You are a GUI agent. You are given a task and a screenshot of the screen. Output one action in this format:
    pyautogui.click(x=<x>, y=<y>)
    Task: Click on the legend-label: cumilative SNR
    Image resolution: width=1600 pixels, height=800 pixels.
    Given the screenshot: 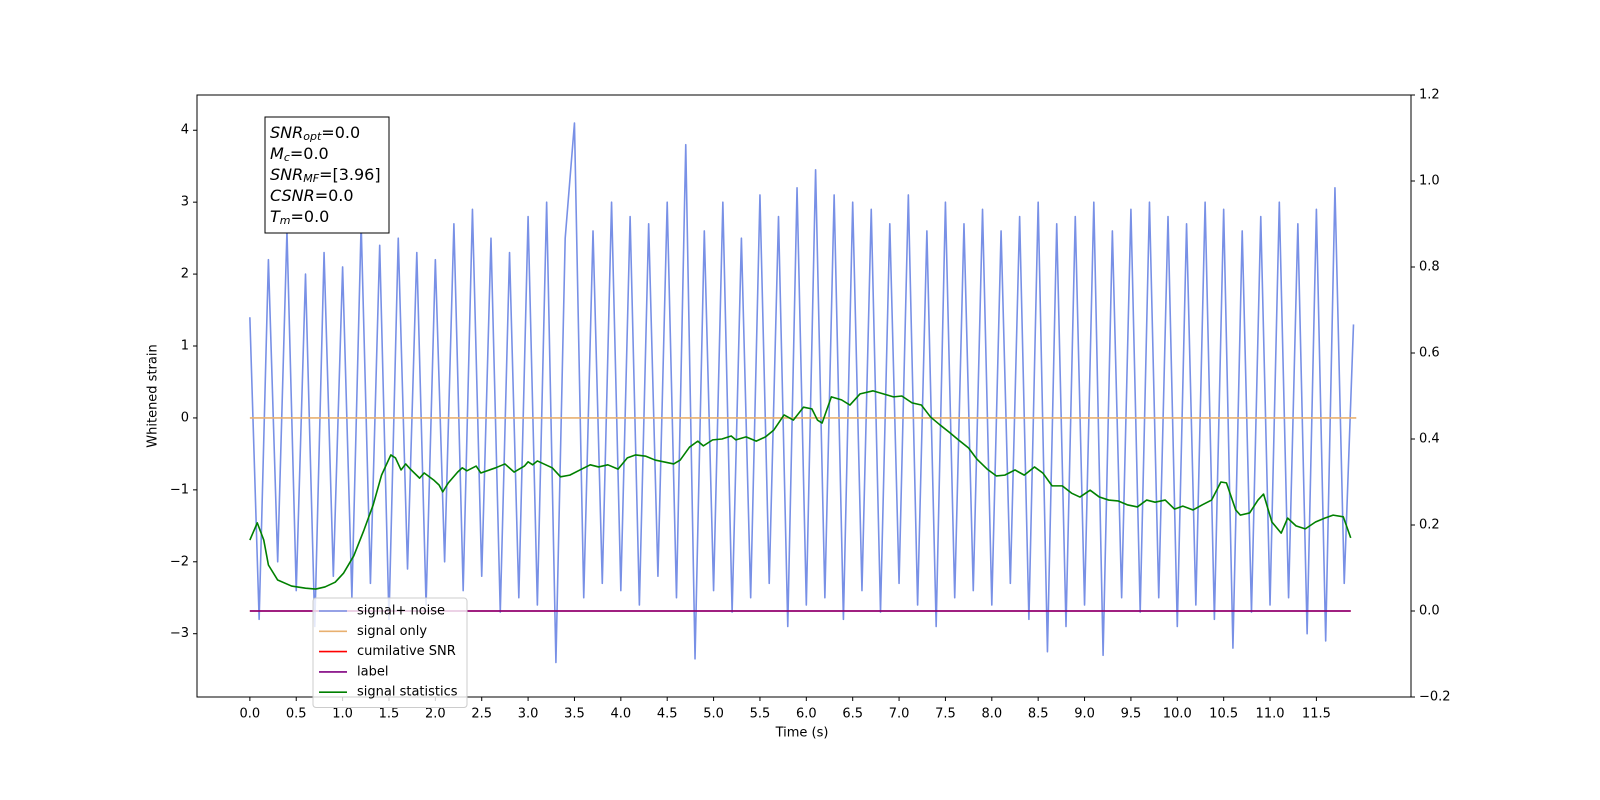 What is the action you would take?
    pyautogui.click(x=406, y=651)
    